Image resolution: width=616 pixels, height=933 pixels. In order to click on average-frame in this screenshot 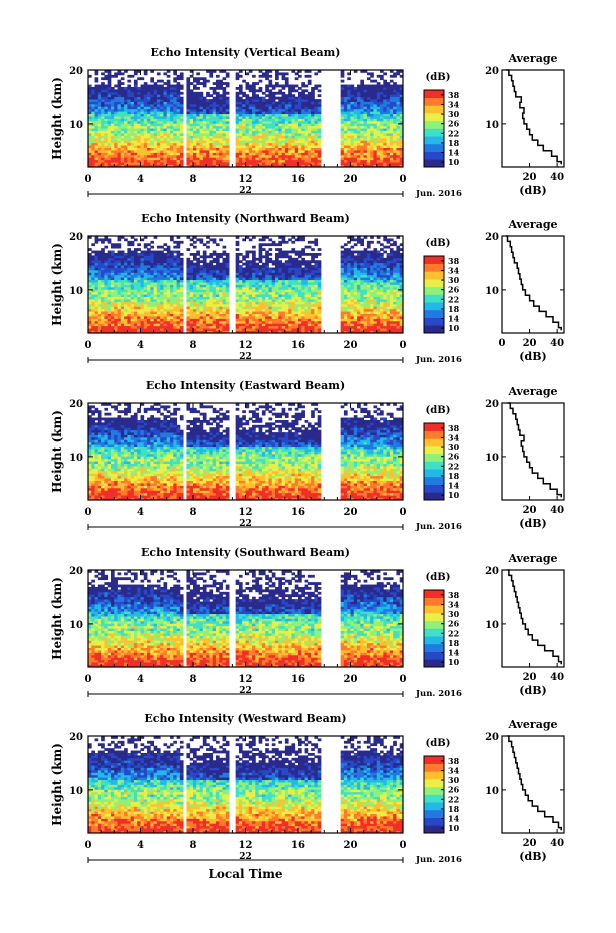, I will do `click(533, 451)`.